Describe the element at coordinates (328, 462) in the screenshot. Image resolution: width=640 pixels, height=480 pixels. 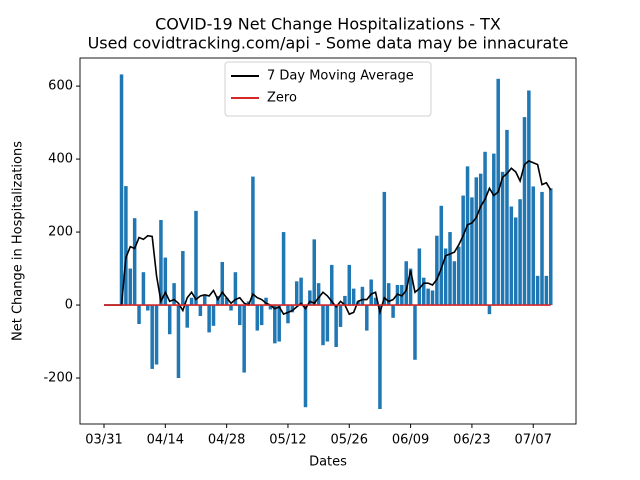
I see `x-axis-label: Dates` at that location.